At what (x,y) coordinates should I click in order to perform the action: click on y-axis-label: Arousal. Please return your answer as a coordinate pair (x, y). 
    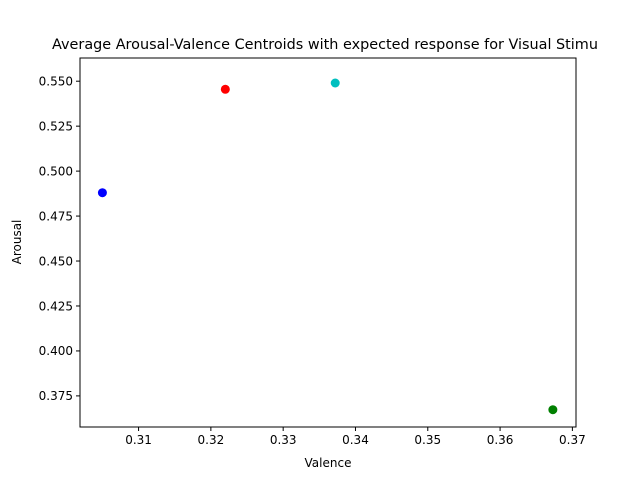
    Looking at the image, I should click on (17, 242).